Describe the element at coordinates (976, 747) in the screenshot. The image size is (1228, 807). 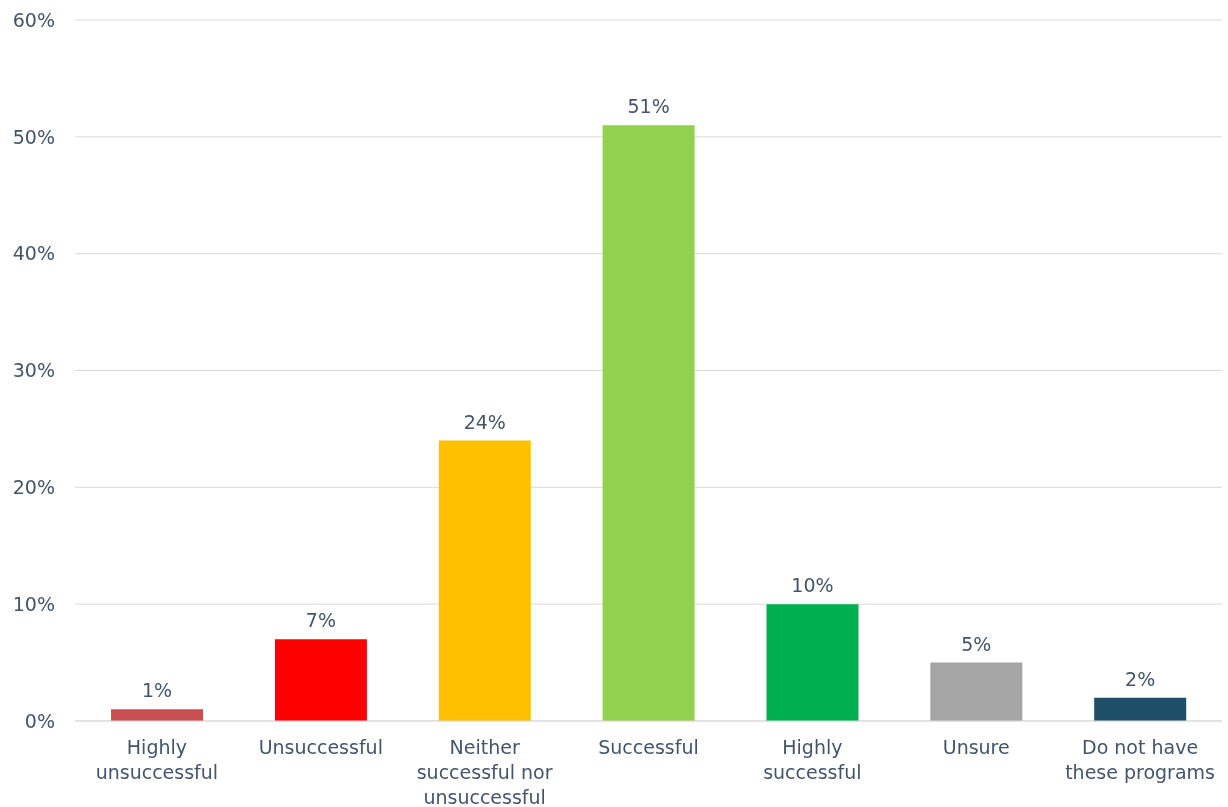
I see `x-tick-label: Unsure` at that location.